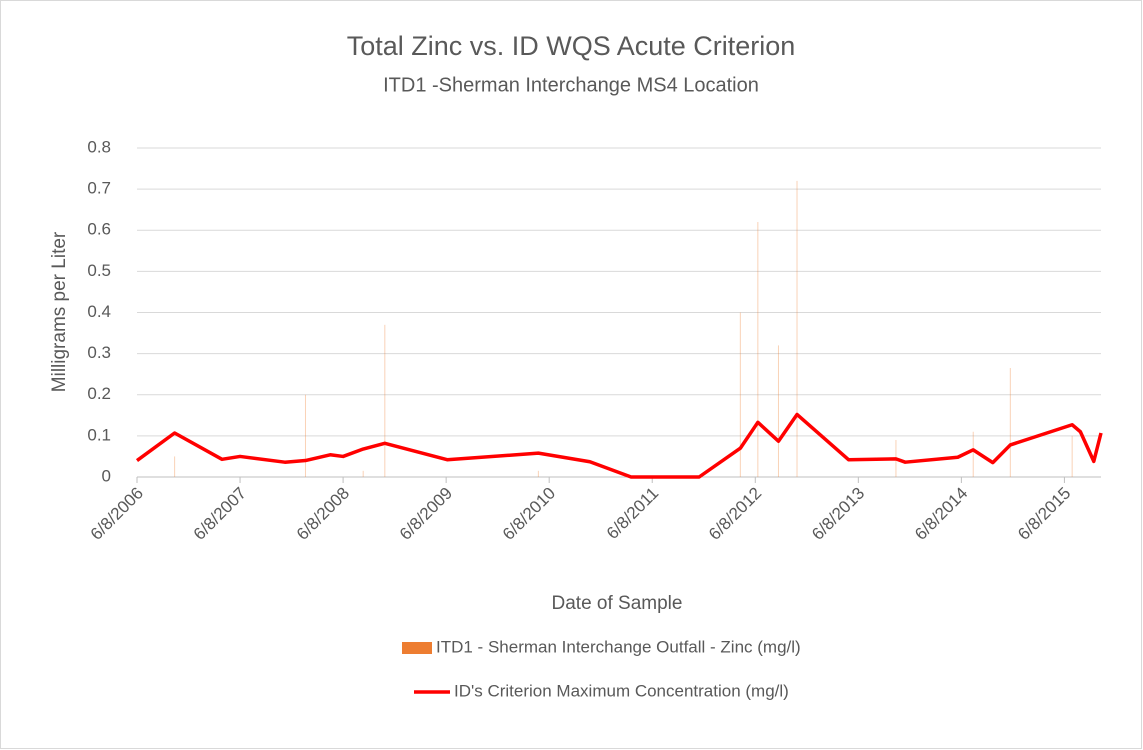 This screenshot has height=750, width=1143. I want to click on chart-subtitle: ITD1 -Sherman Interchange MS4 Location, so click(571, 85).